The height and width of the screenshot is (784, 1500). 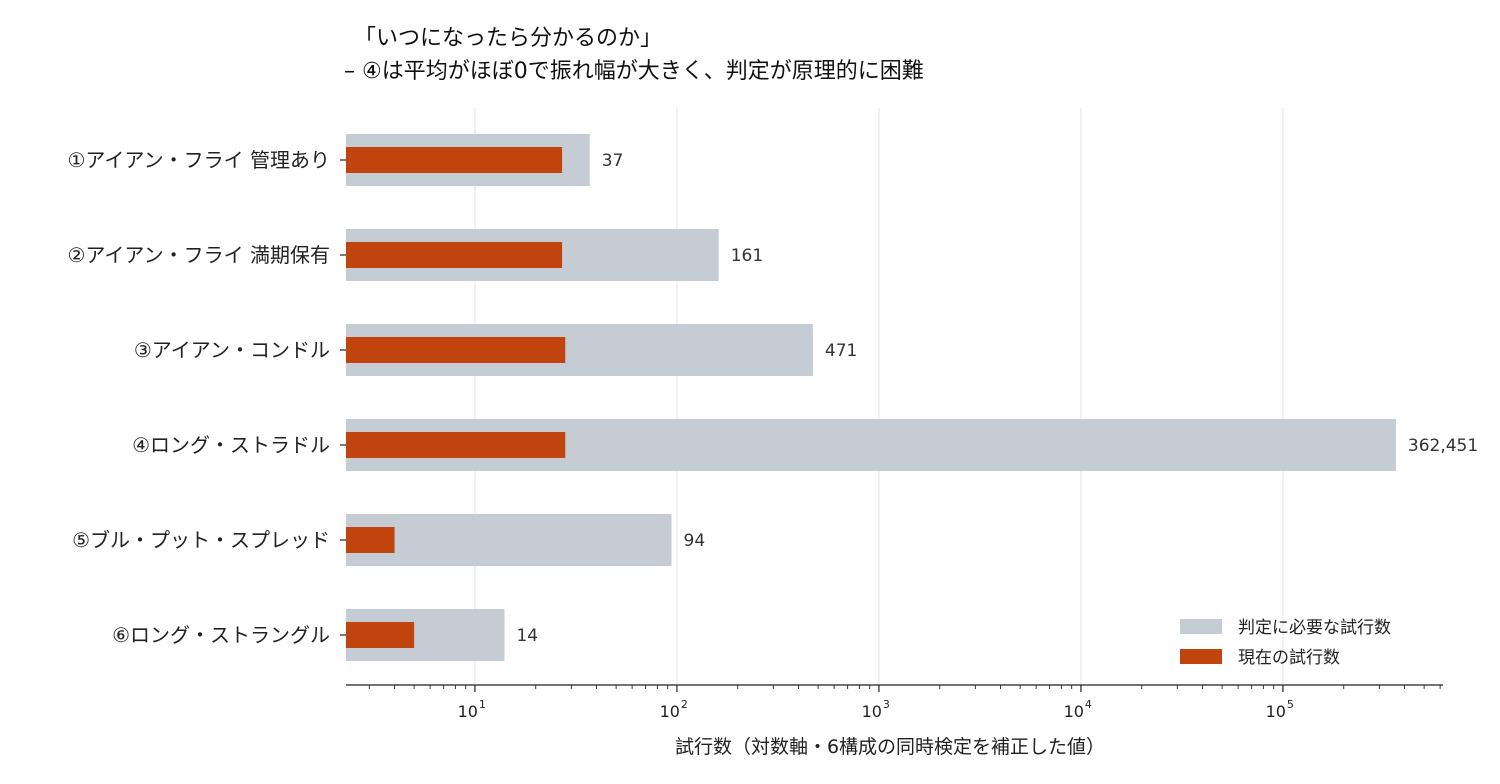 I want to click on category-label-4: ④ロング・ストラドル, so click(x=231, y=445).